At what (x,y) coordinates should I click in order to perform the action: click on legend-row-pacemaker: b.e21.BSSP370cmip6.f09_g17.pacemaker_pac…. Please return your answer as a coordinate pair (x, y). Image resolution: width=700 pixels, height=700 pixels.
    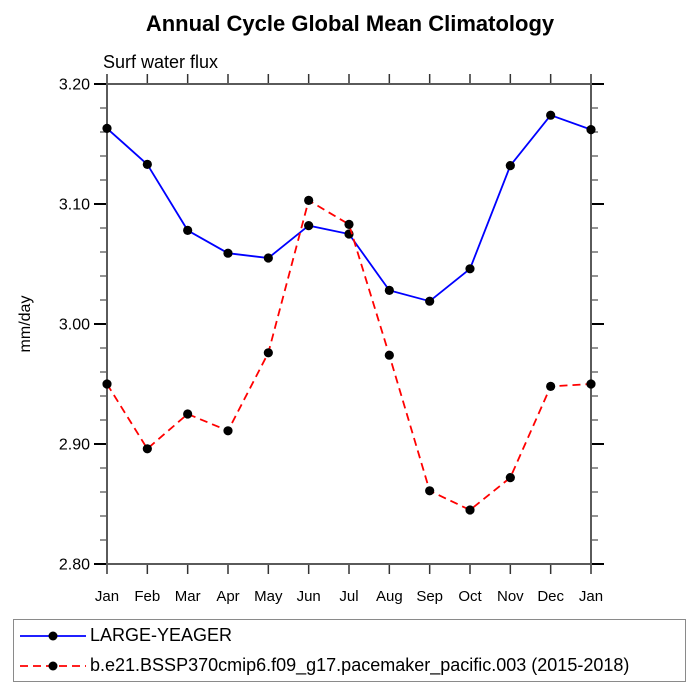
    Looking at the image, I should click on (351, 665).